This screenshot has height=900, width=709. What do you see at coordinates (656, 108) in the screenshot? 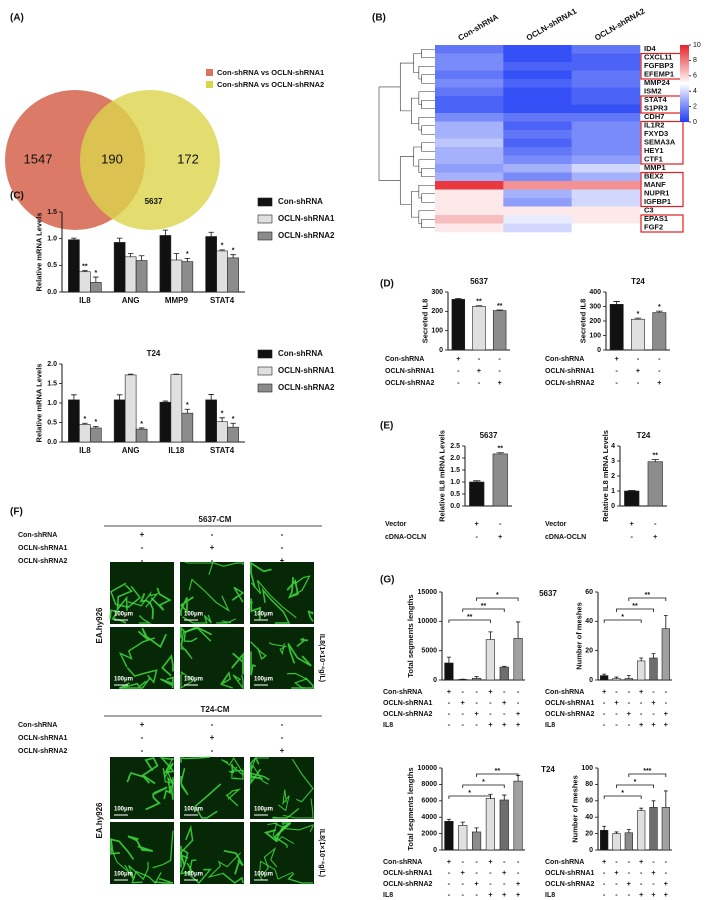
I see `row-label: S1PR3` at bounding box center [656, 108].